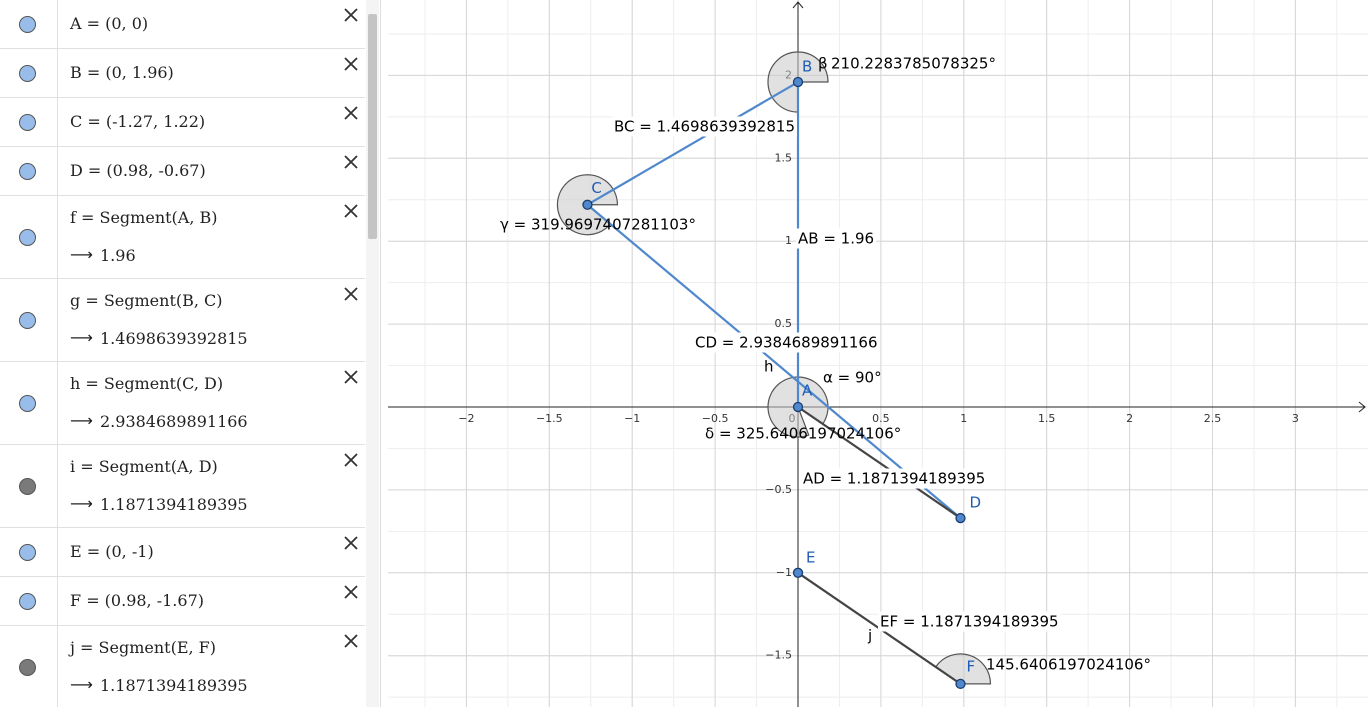 The width and height of the screenshot is (1368, 707). What do you see at coordinates (372, 353) in the screenshot?
I see `scrollbar` at bounding box center [372, 353].